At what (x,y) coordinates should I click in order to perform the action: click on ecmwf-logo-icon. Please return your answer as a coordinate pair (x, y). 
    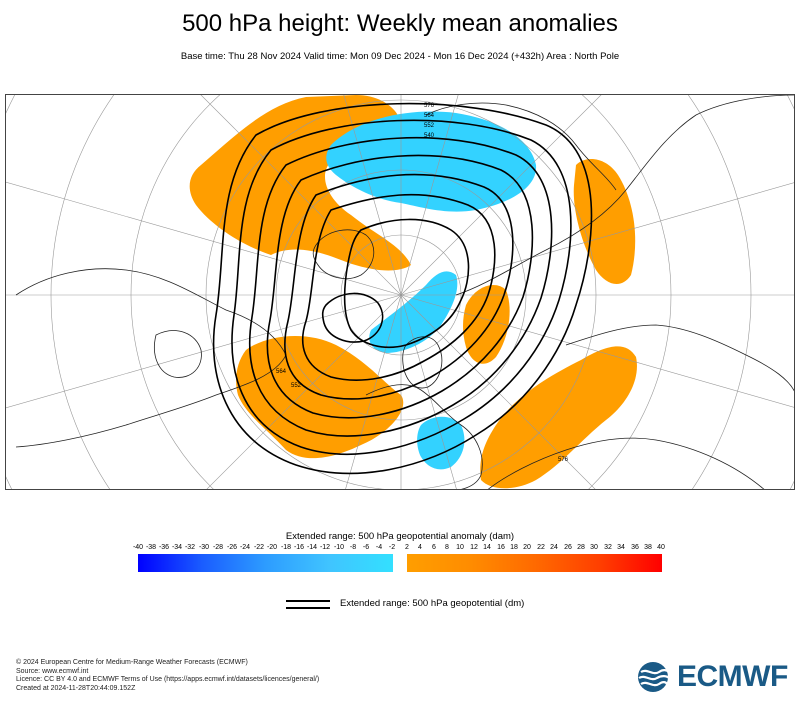
    Looking at the image, I should click on (654, 677).